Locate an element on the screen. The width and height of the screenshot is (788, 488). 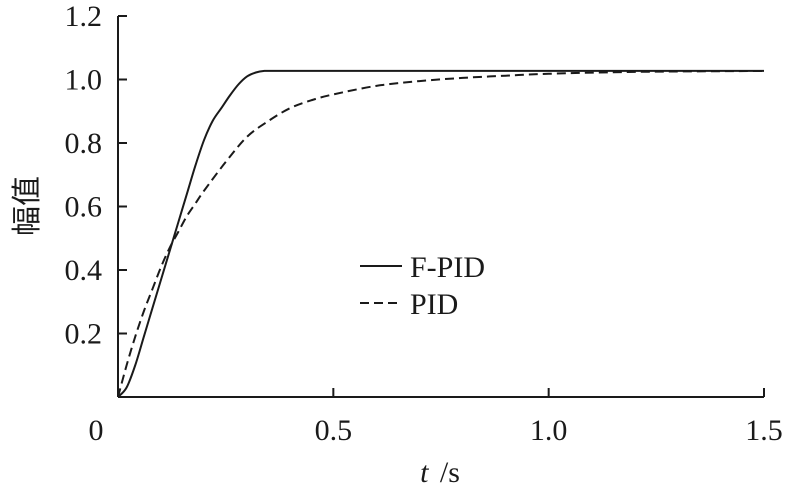
x-tick-label: 1.0 is located at coordinates (549, 430).